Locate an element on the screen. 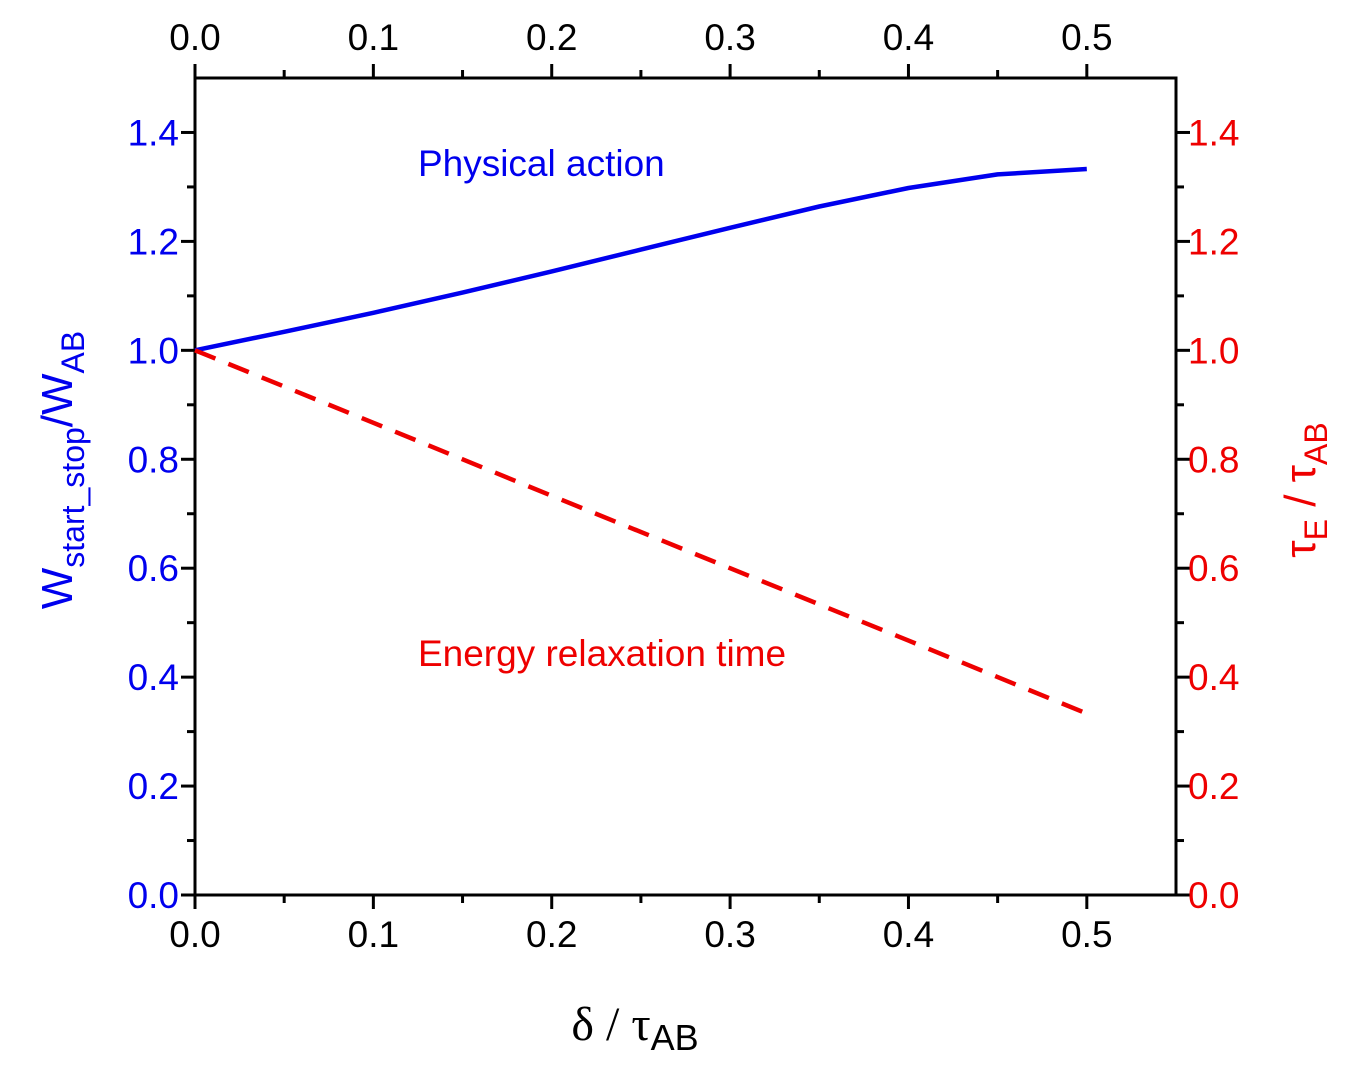 Image resolution: width=1348 pixels, height=1067 pixels. x-bottom-tick-label: 0.3 is located at coordinates (729, 934).